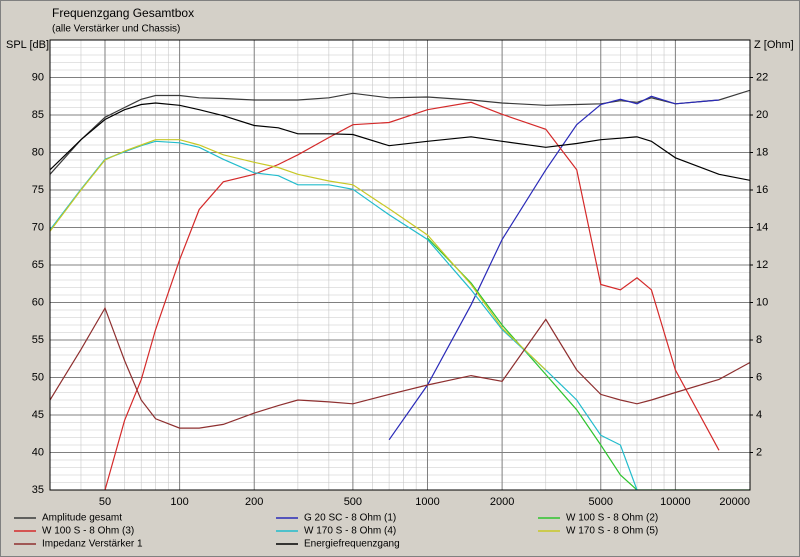  Describe the element at coordinates (762, 227) in the screenshot. I see `y2-tick-label: 14` at that location.